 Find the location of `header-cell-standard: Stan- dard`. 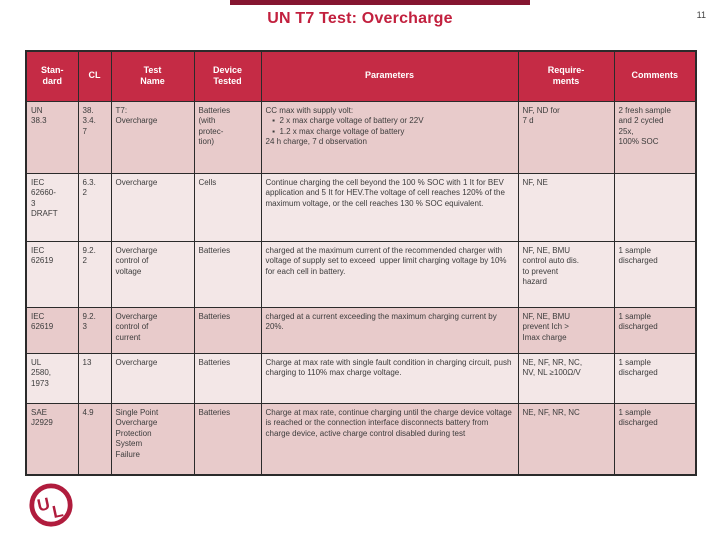

header-cell-standard: Stan- dard is located at coordinates (52, 76).